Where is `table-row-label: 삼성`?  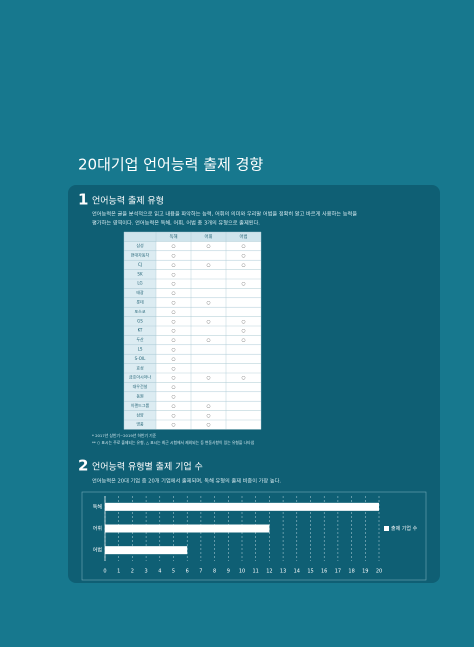 table-row-label: 삼성 is located at coordinates (140, 245).